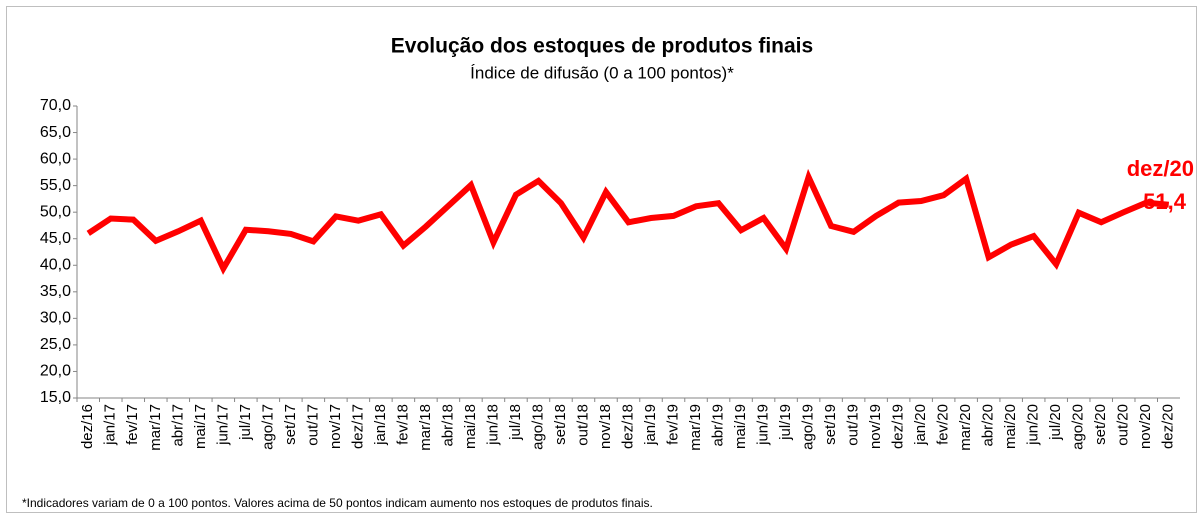  What do you see at coordinates (55, 344) in the screenshot?
I see `y-tick-label: 25,0` at bounding box center [55, 344].